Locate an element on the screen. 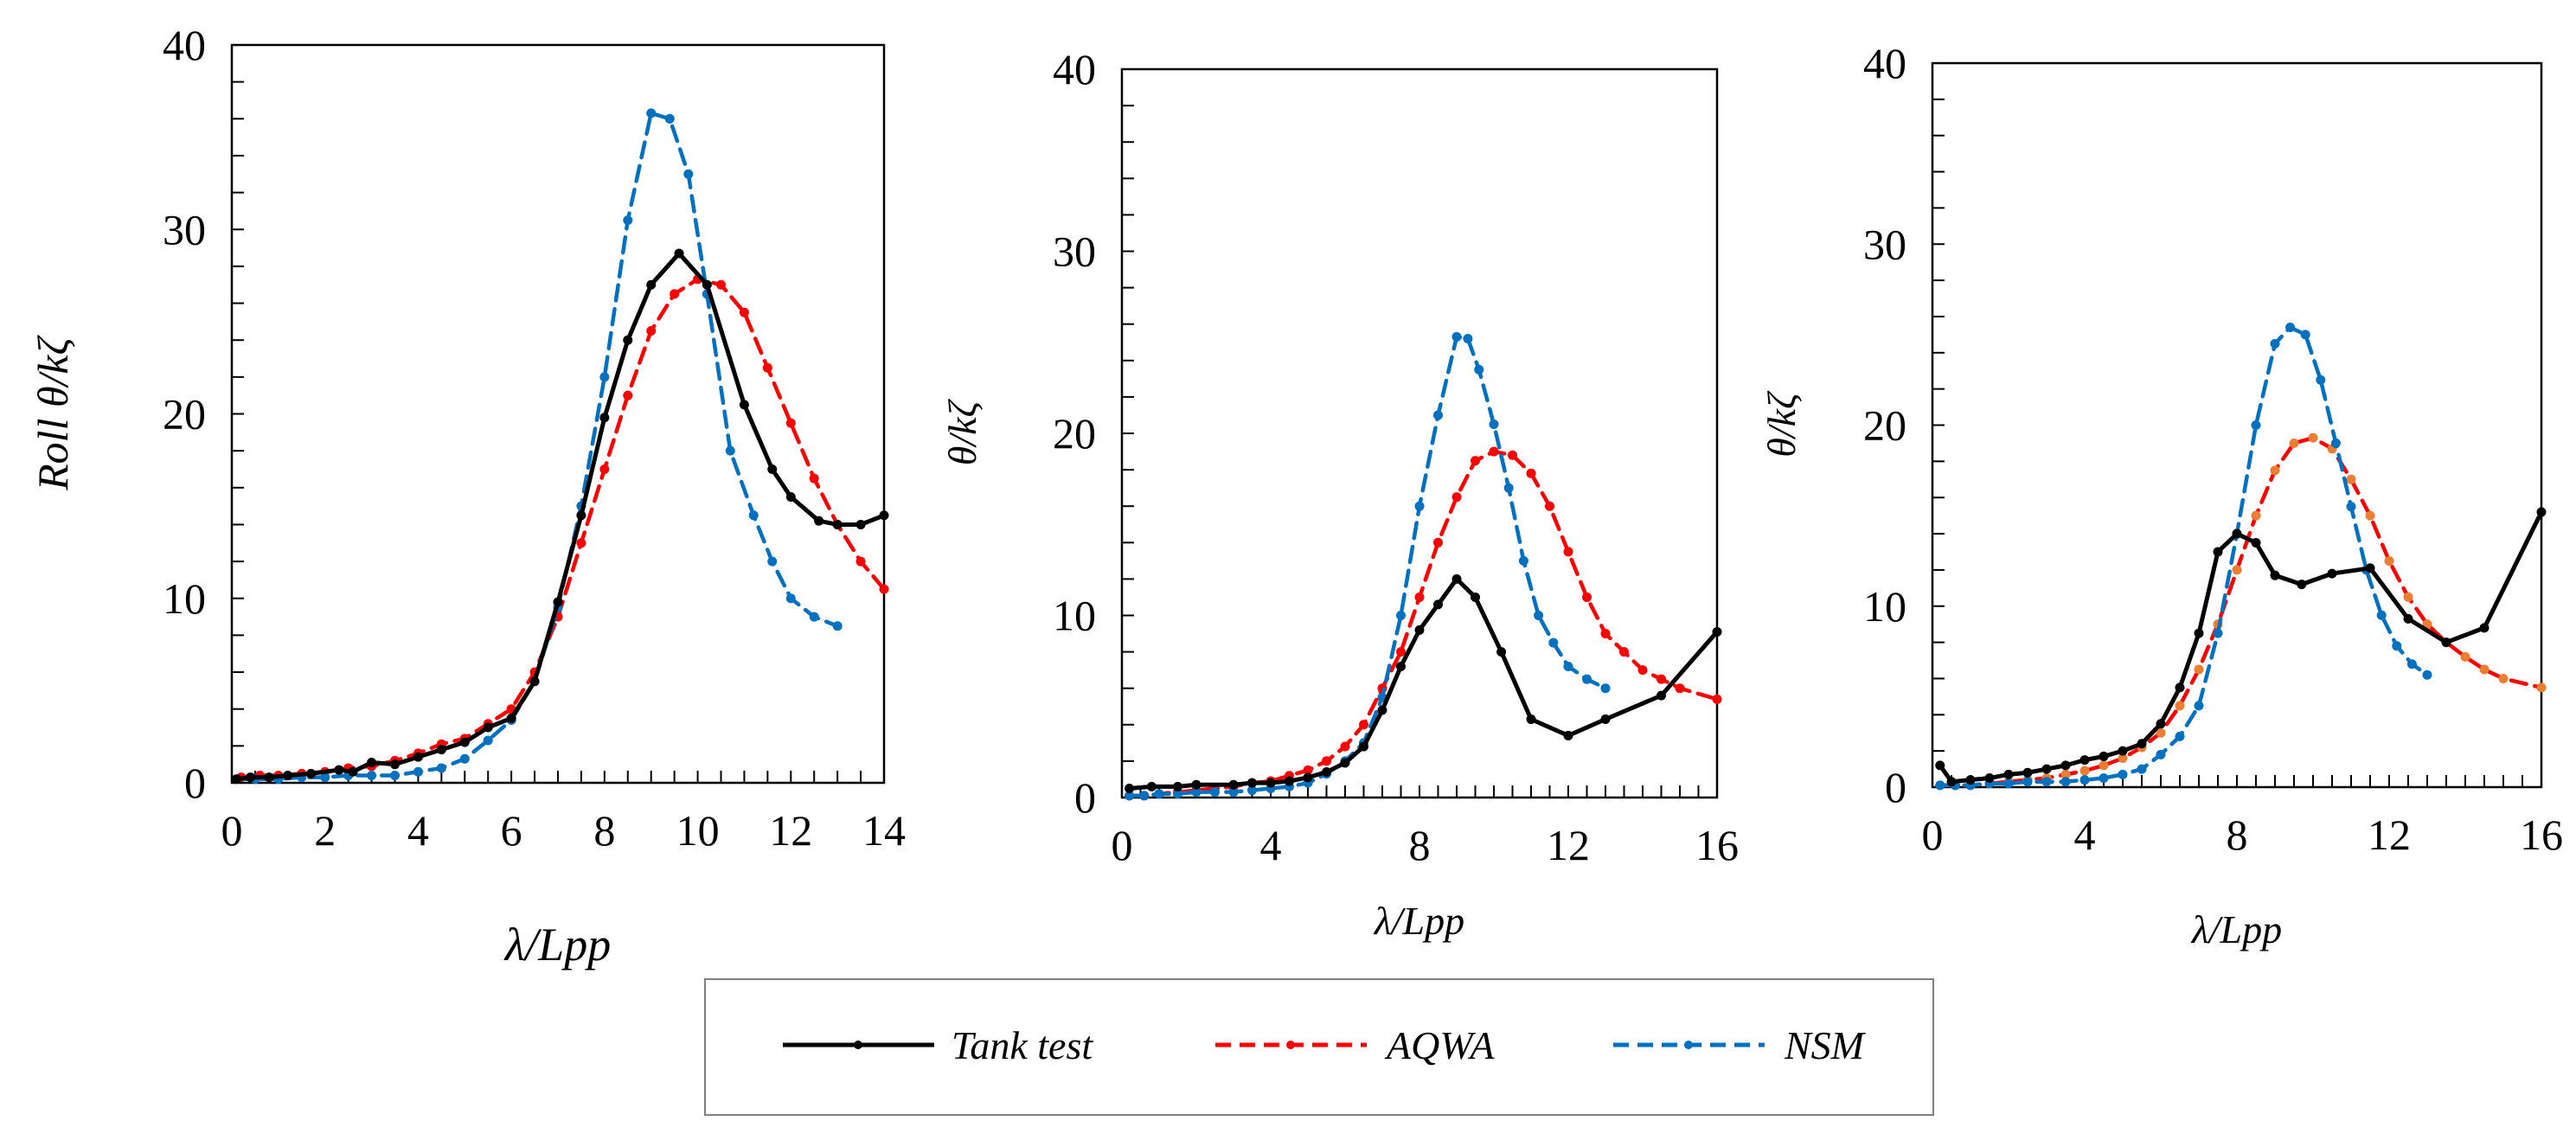 The height and width of the screenshot is (1134, 2576). legend-marker-nsm is located at coordinates (1688, 1045).